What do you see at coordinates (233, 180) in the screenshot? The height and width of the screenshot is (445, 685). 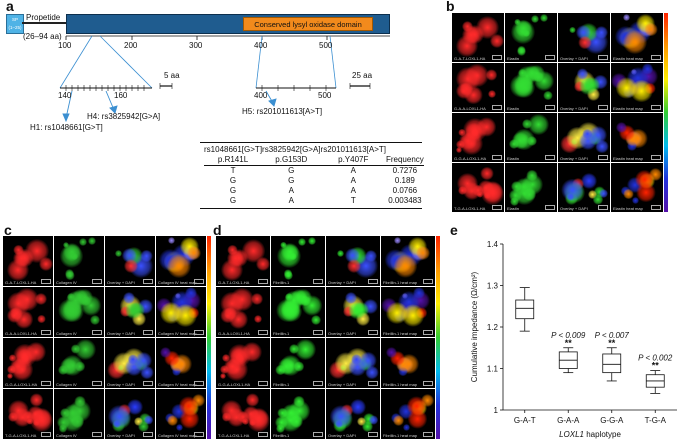 I see `table-cell: G` at bounding box center [233, 180].